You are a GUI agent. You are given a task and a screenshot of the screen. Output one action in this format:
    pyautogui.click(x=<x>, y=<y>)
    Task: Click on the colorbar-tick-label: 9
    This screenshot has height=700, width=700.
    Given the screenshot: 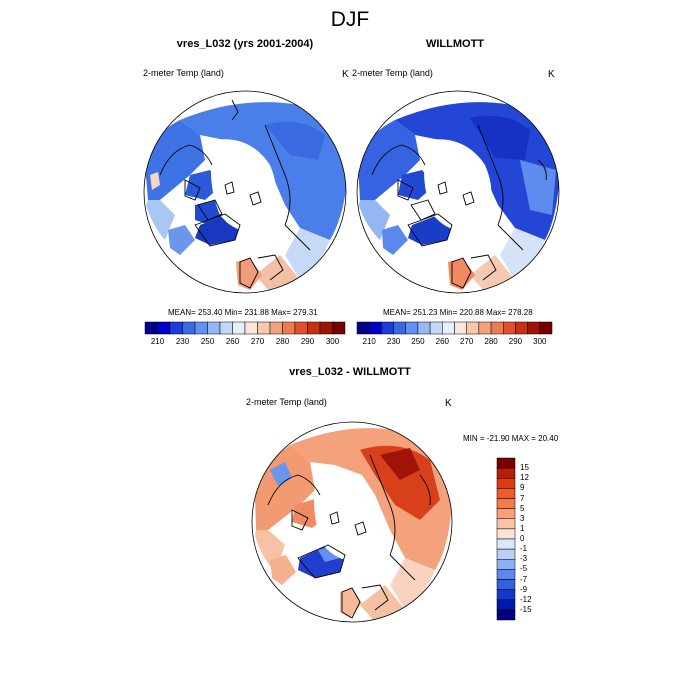 What is the action you would take?
    pyautogui.click(x=522, y=488)
    